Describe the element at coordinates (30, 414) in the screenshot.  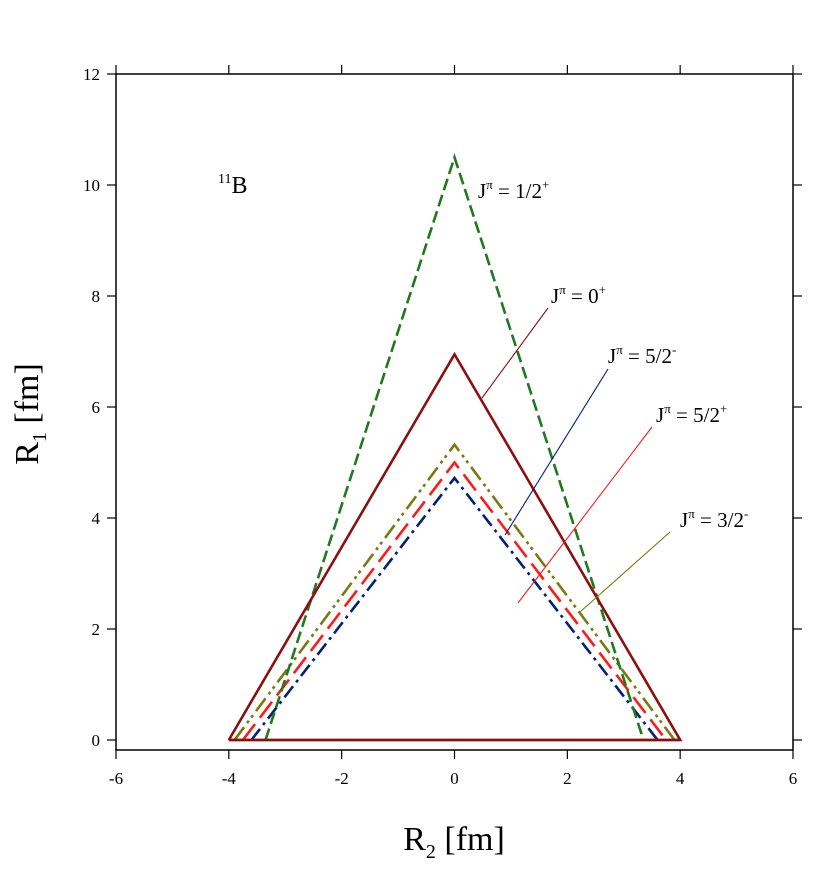
I see `y-axis-title: R1 [fm]` at that location.